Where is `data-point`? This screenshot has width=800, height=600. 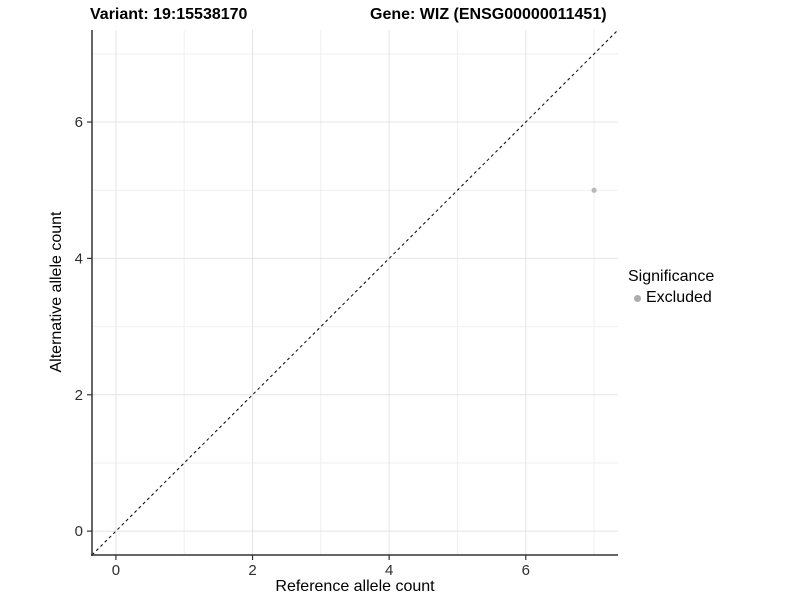
data-point is located at coordinates (594, 190).